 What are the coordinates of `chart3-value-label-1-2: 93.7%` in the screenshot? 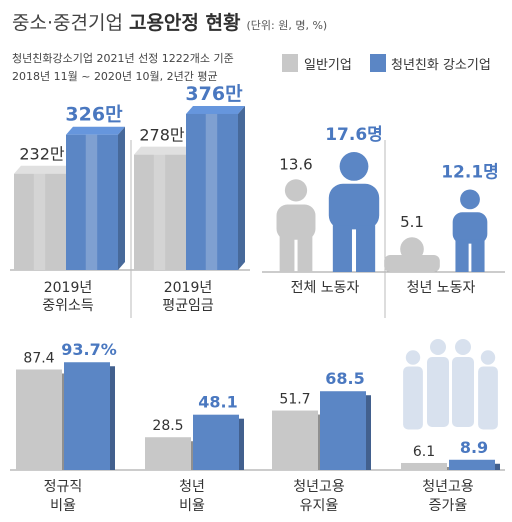 It's located at (89, 349).